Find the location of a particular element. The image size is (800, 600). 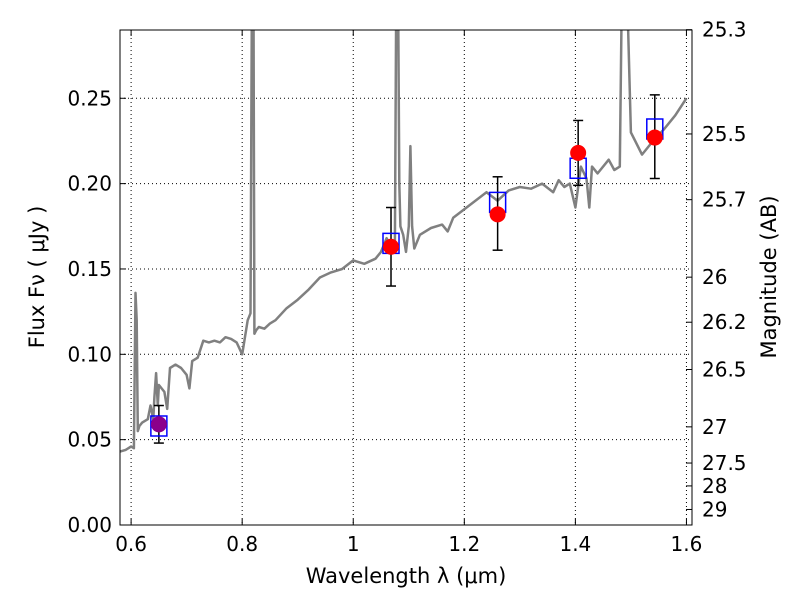

x-axis-label: Wavelength λ (μm) is located at coordinates (406, 576).